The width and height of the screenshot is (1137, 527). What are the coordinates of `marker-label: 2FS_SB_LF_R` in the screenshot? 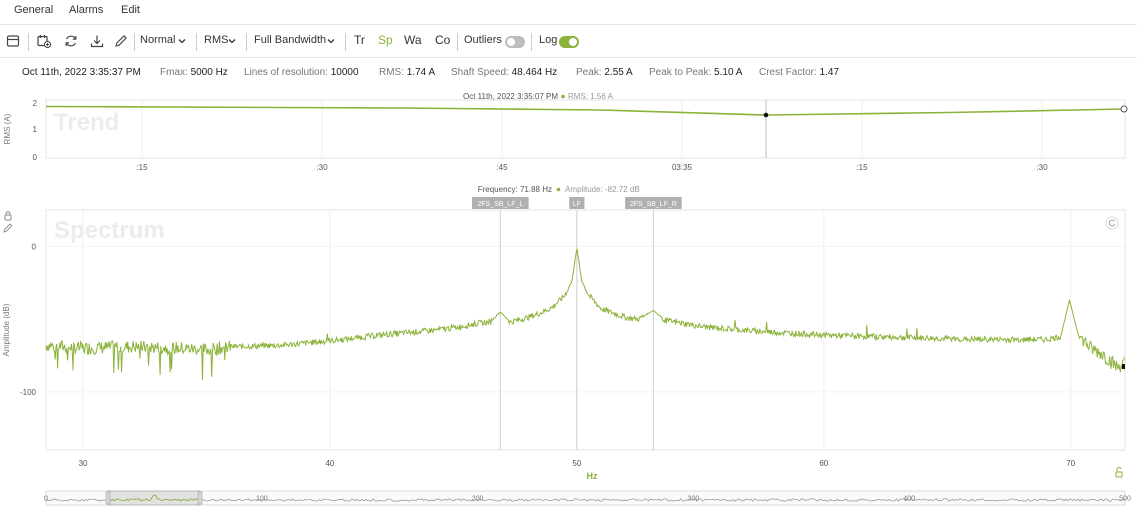 It's located at (653, 204).